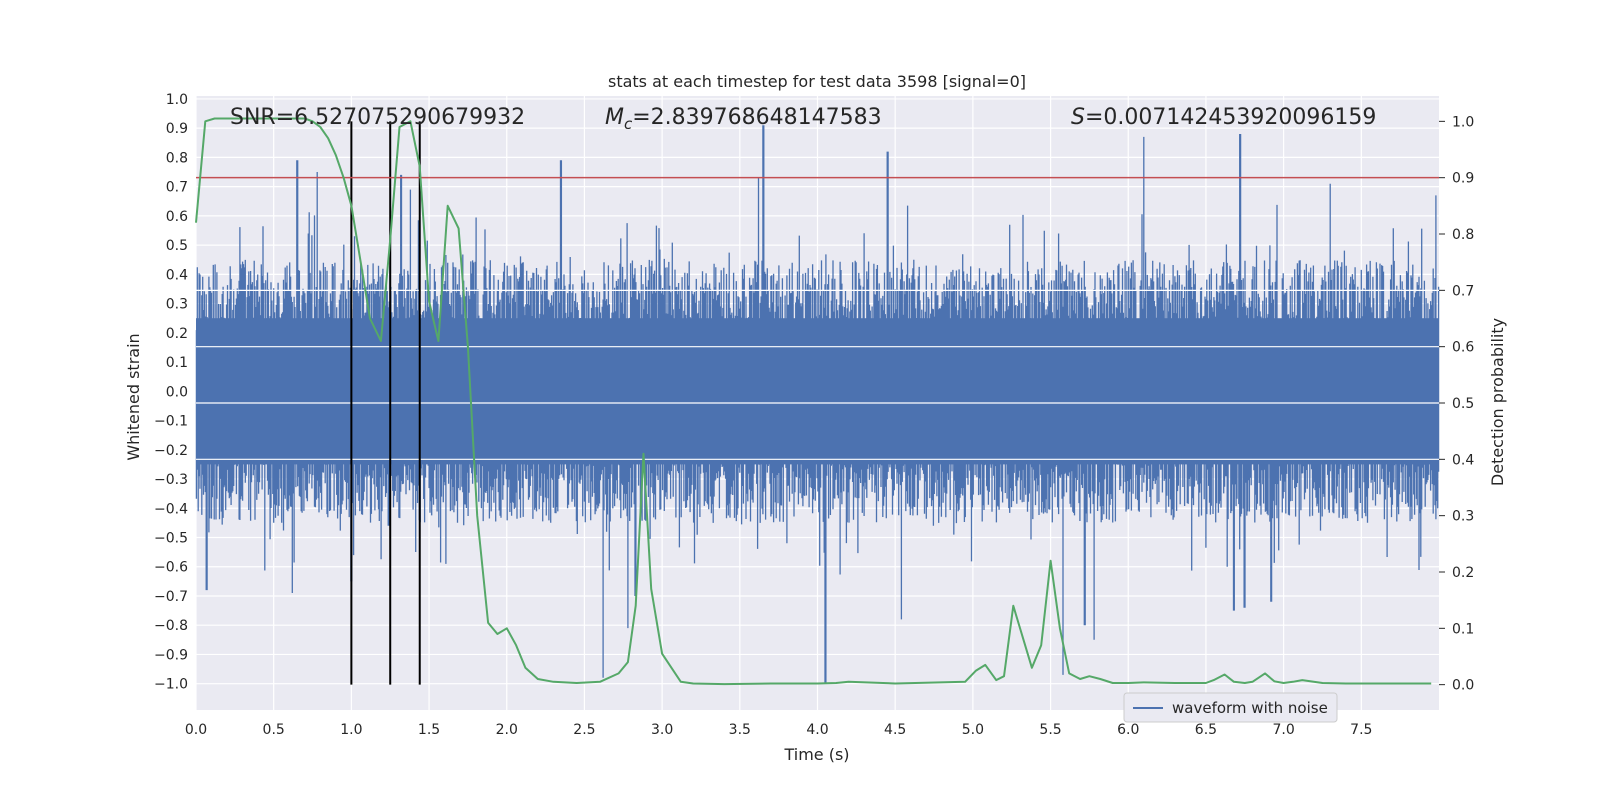  What do you see at coordinates (1463, 404) in the screenshot?
I see `y-right-tick-label: 0.5` at bounding box center [1463, 404].